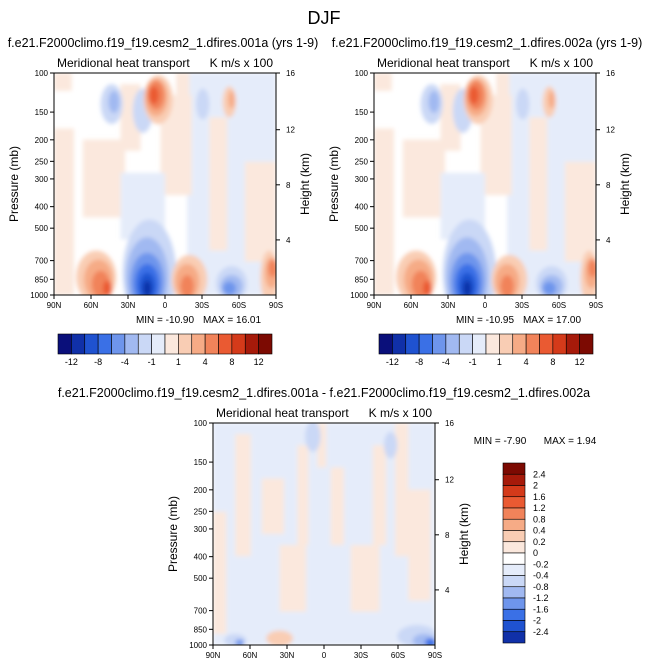 The image size is (648, 669). What do you see at coordinates (42, 261) in the screenshot?
I see `y-tick-label: 700` at bounding box center [42, 261].